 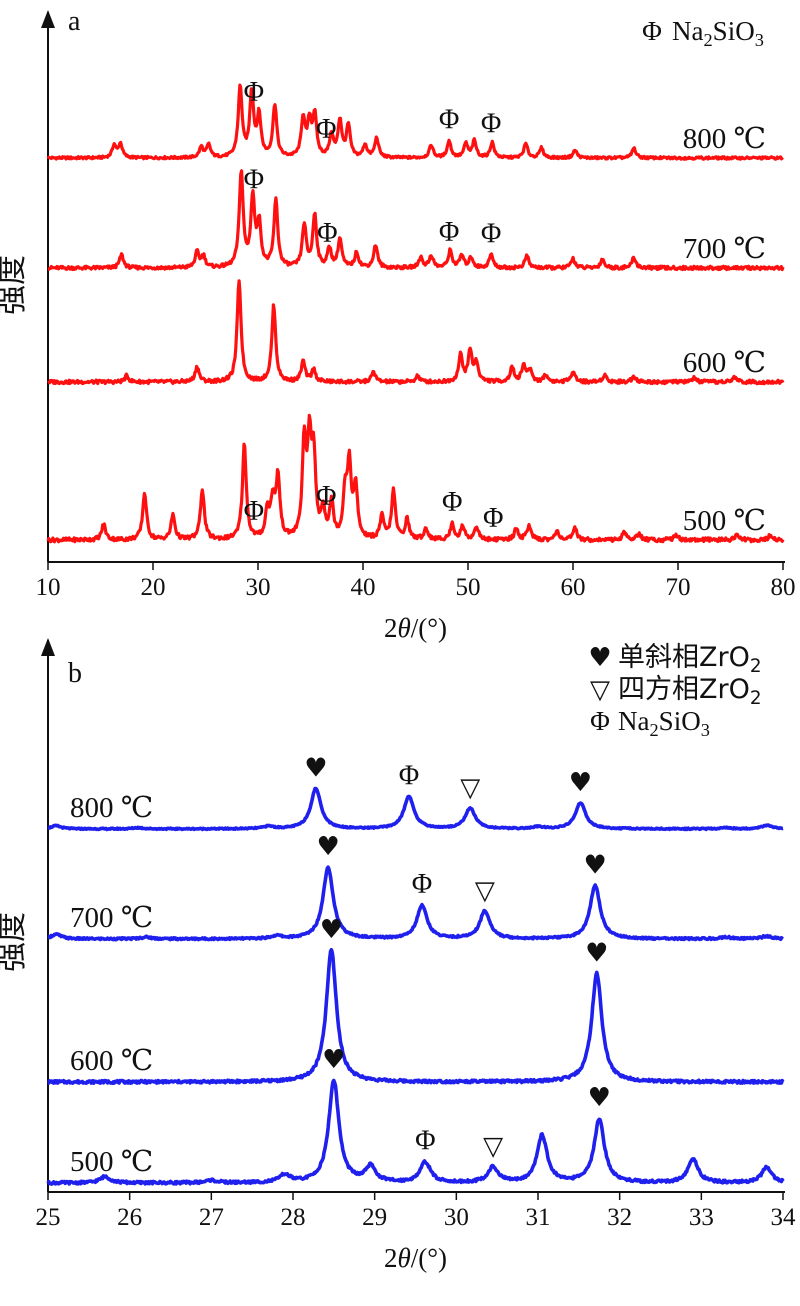 I want to click on series-500c: 500 ℃Φ Φ ΦΦ, so click(x=415, y=478).